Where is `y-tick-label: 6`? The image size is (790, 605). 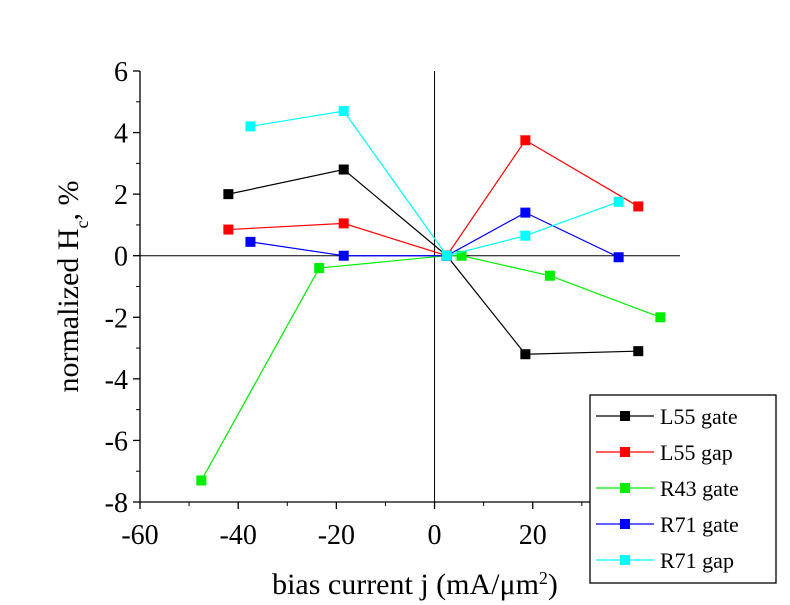 y-tick-label: 6 is located at coordinates (121, 72).